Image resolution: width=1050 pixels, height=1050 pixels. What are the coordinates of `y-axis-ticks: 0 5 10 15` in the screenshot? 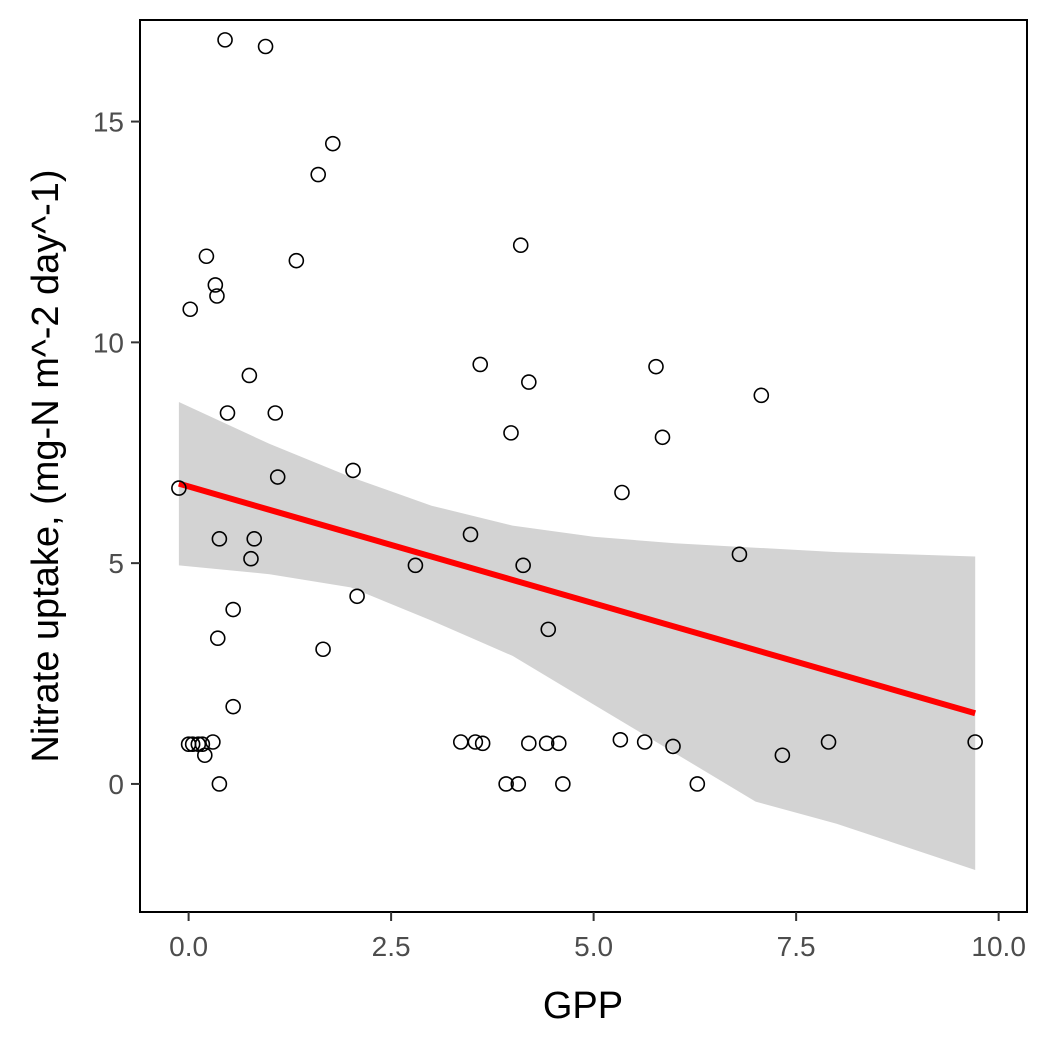 It's located at (116, 453).